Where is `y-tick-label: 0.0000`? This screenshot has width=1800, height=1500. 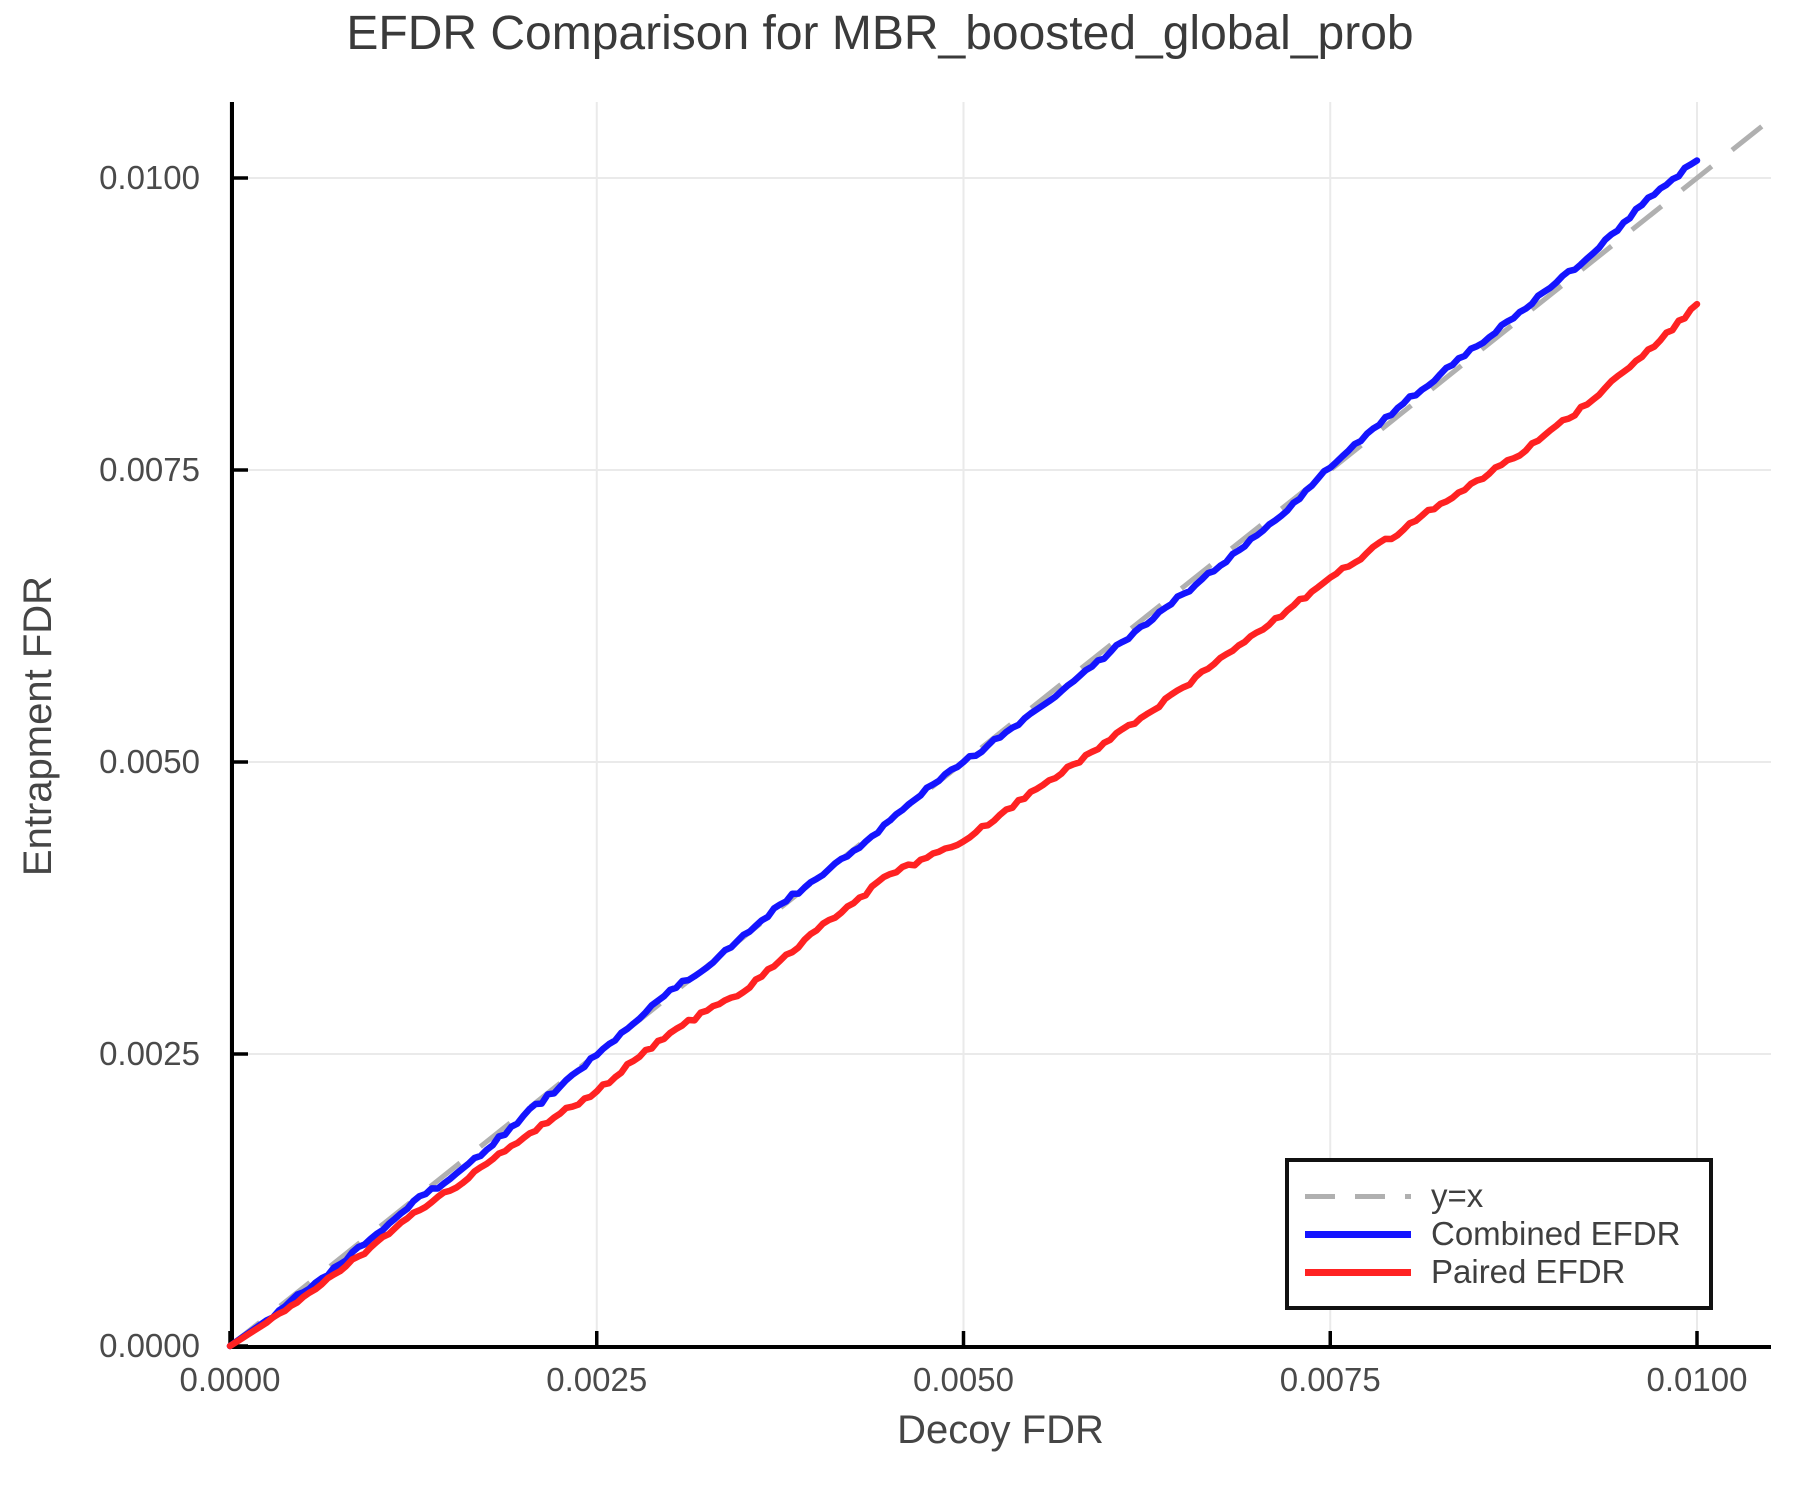
y-tick-label: 0.0000 is located at coordinates (149, 1345).